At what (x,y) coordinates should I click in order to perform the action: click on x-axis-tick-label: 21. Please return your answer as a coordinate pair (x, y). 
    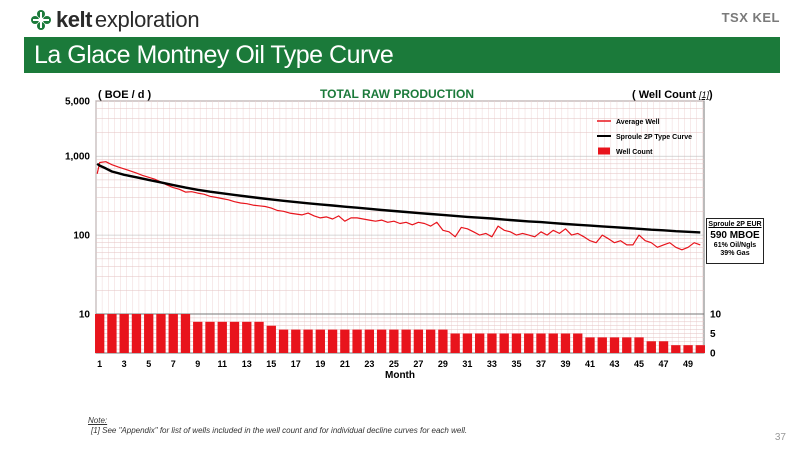
    Looking at the image, I should click on (345, 364).